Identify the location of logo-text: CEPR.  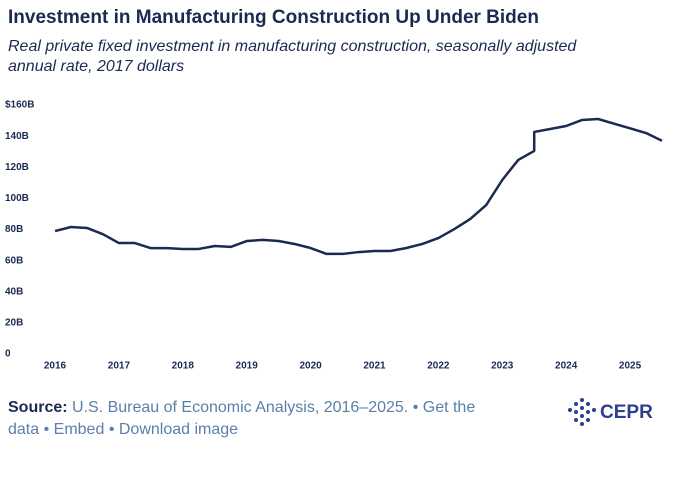
(626, 412).